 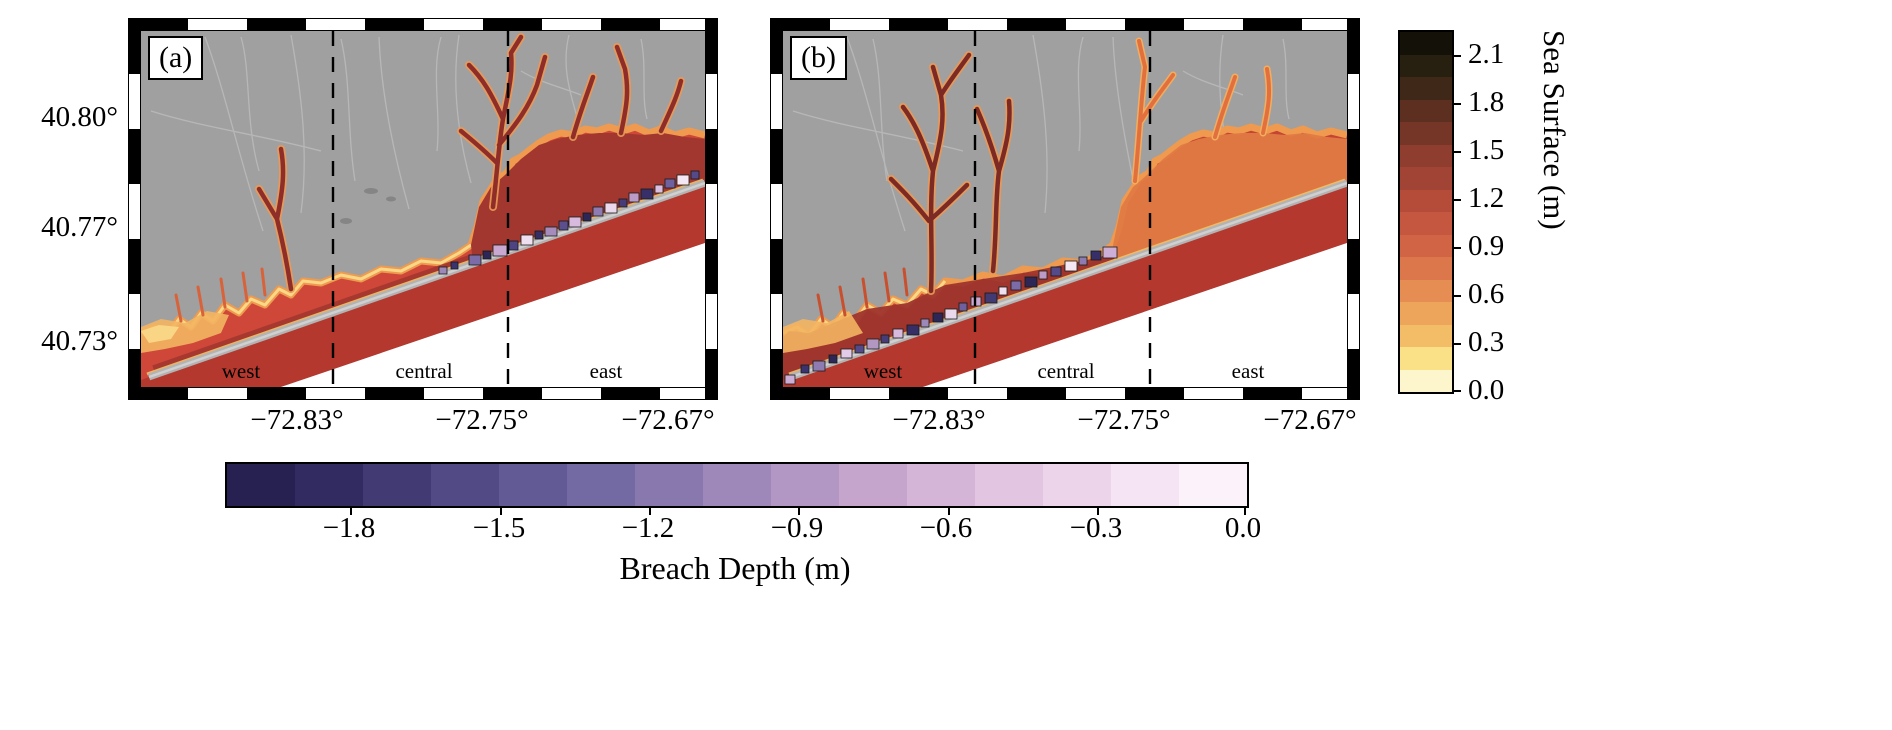 I want to click on breach-colorbar-swatches, so click(x=737, y=485).